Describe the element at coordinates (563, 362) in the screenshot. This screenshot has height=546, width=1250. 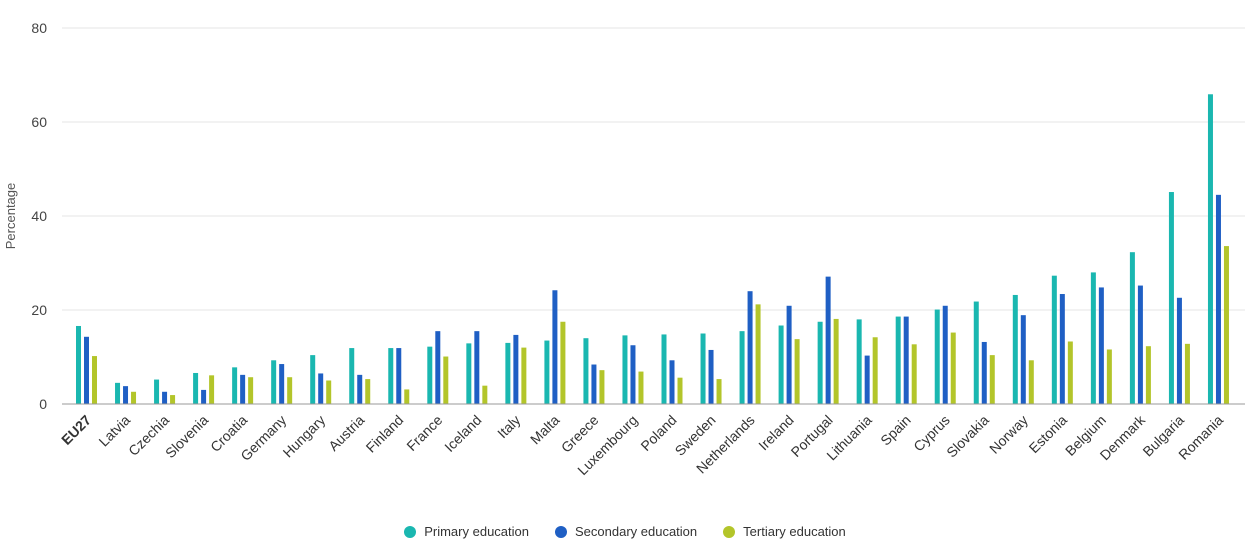
I see `bar-malta-tertiary` at that location.